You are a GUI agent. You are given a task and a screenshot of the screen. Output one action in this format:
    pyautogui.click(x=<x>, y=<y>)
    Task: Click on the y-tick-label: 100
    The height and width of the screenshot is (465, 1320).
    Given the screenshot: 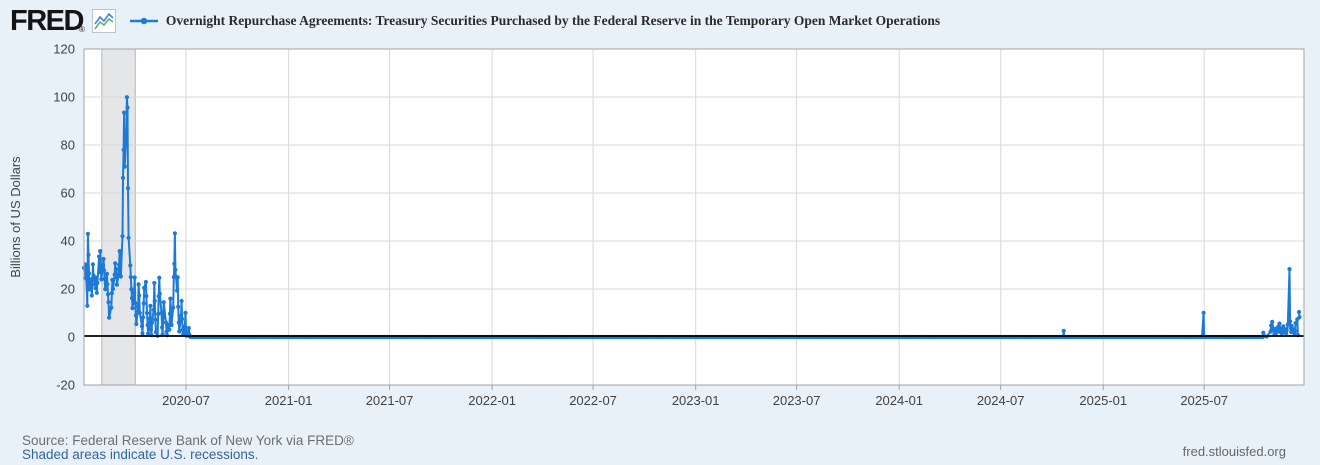 What is the action you would take?
    pyautogui.click(x=64, y=97)
    